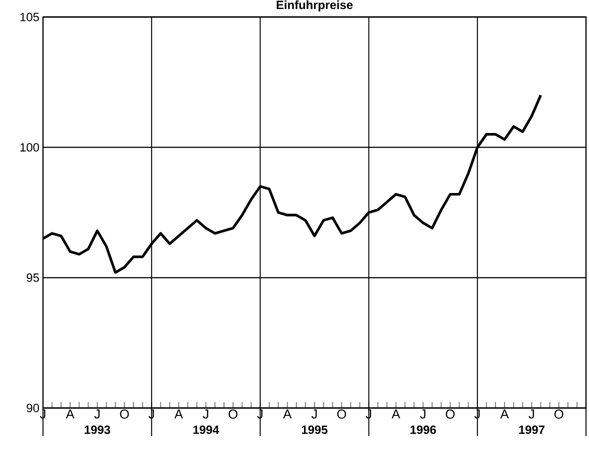  Describe the element at coordinates (29, 17) in the screenshot. I see `y-tick-label: 105` at that location.